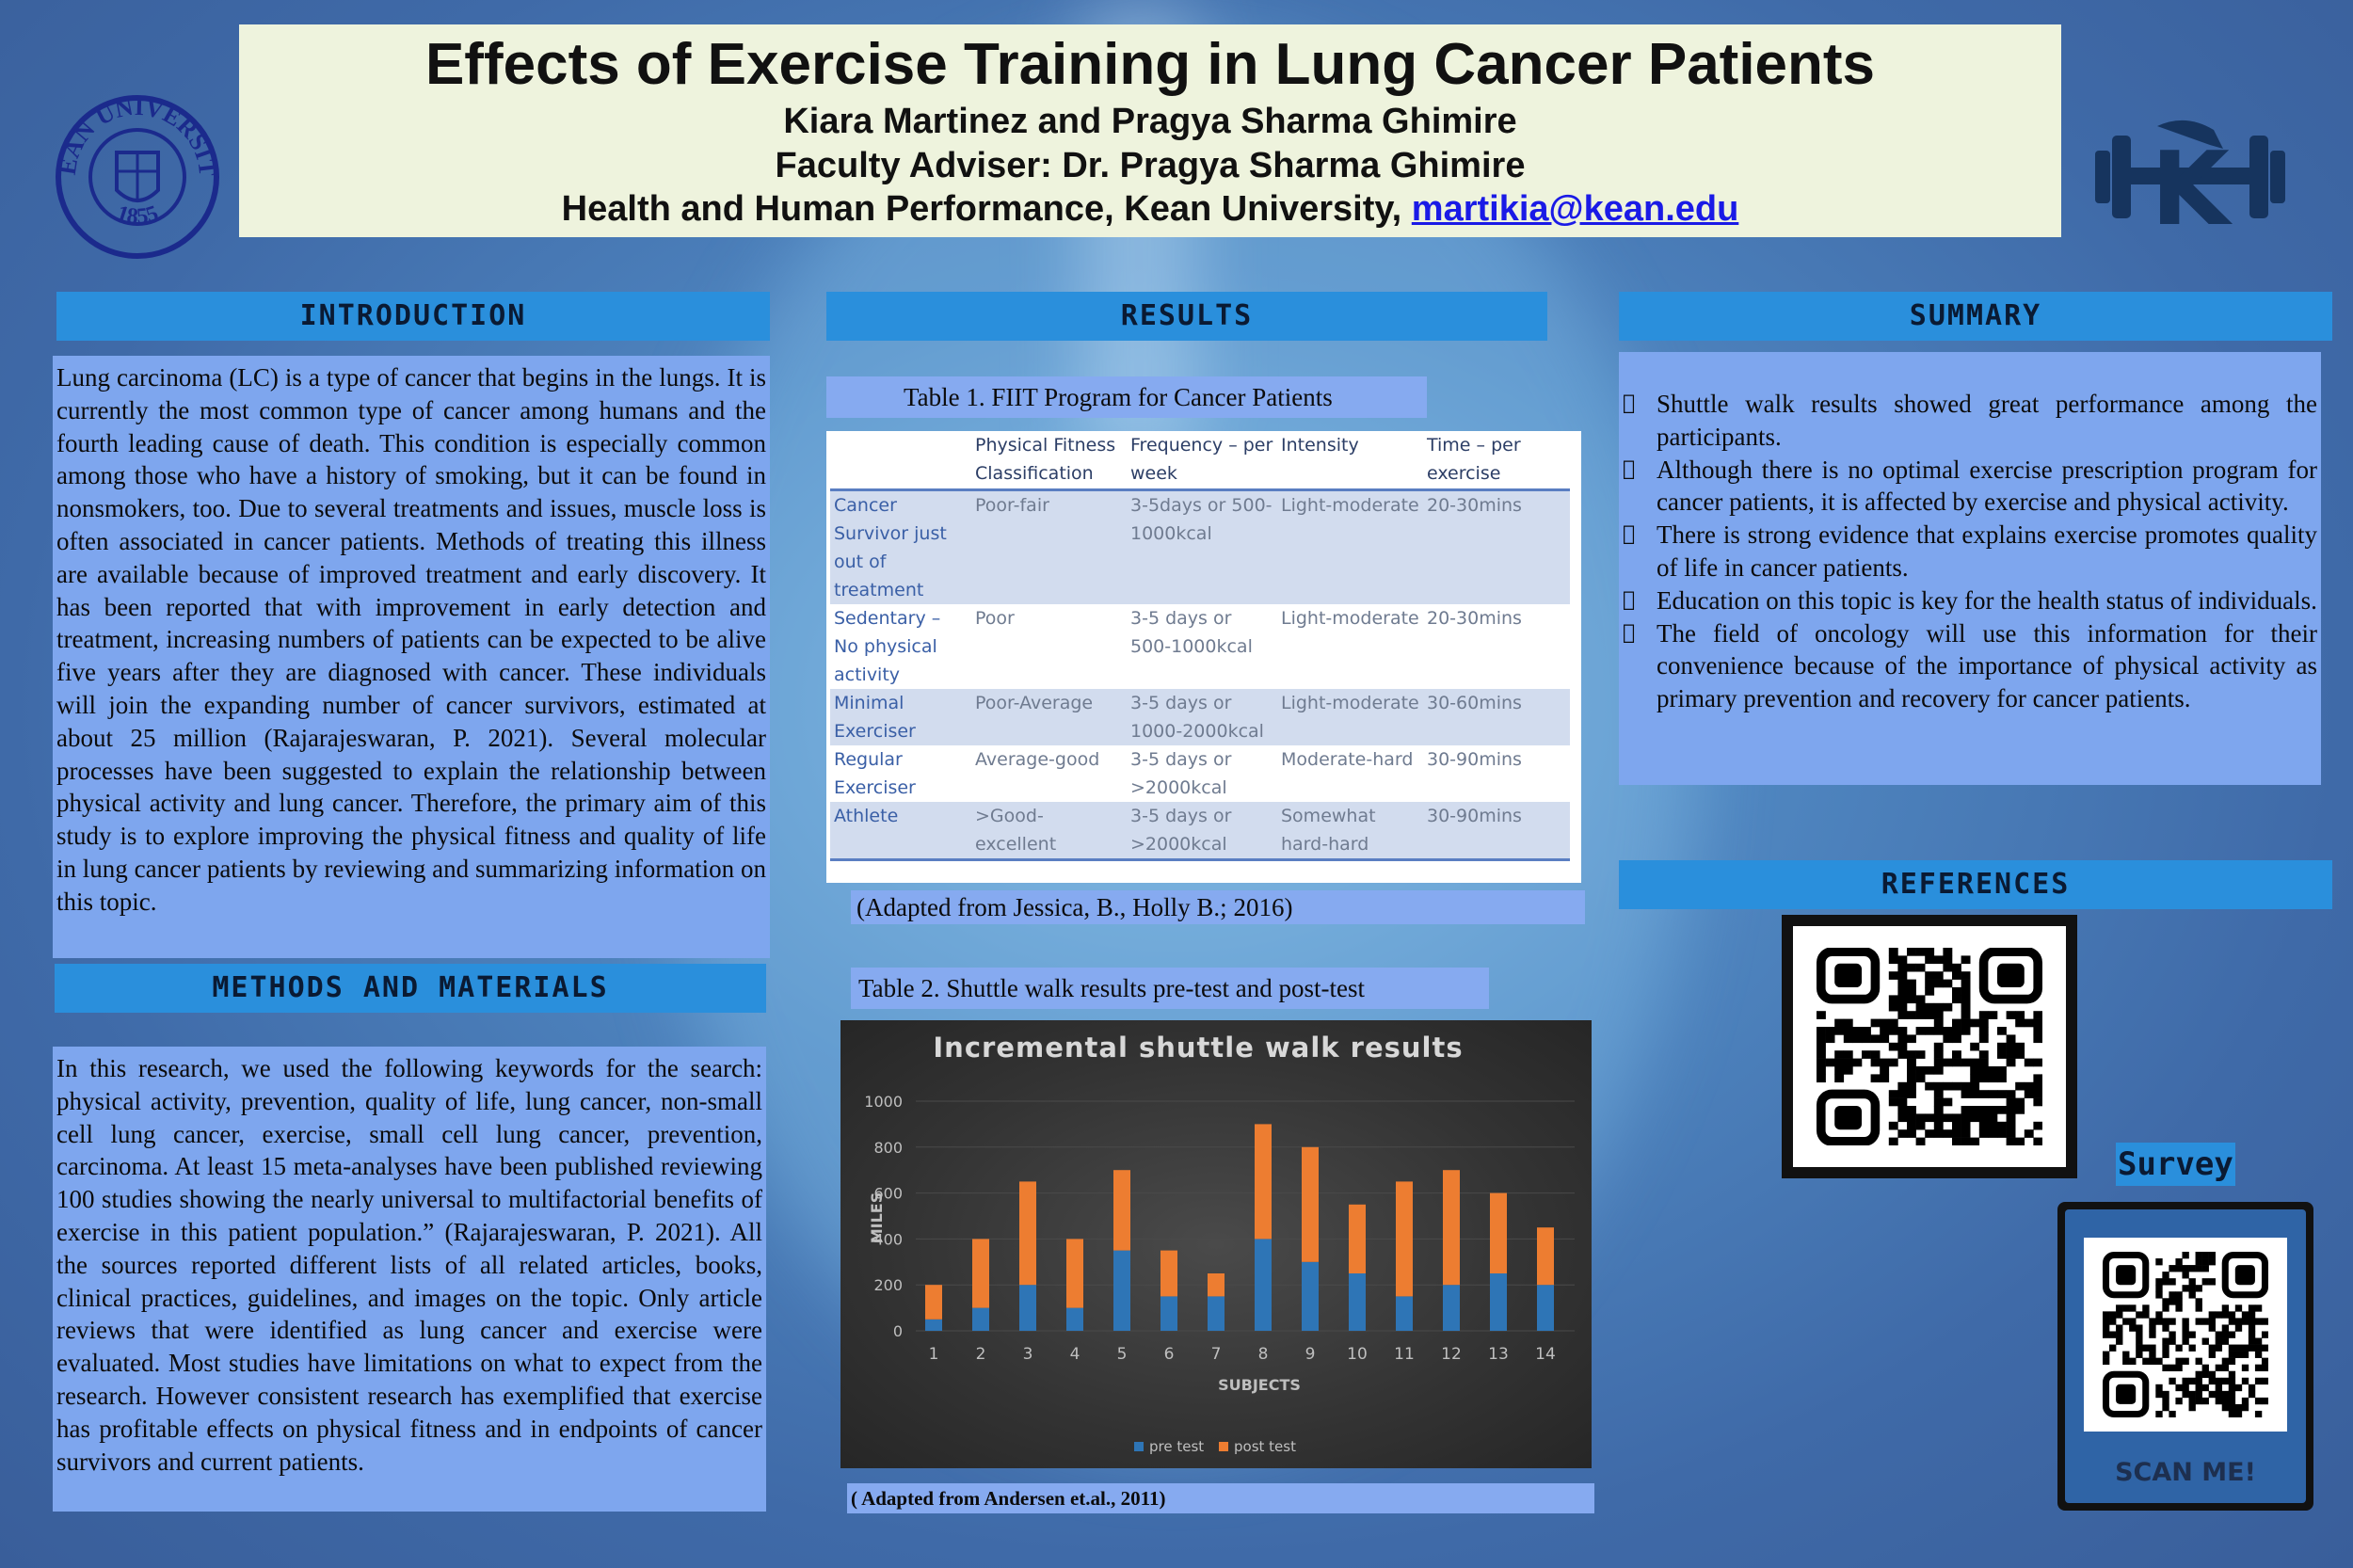  I want to click on summary-heading: SUMMARY, so click(1976, 316).